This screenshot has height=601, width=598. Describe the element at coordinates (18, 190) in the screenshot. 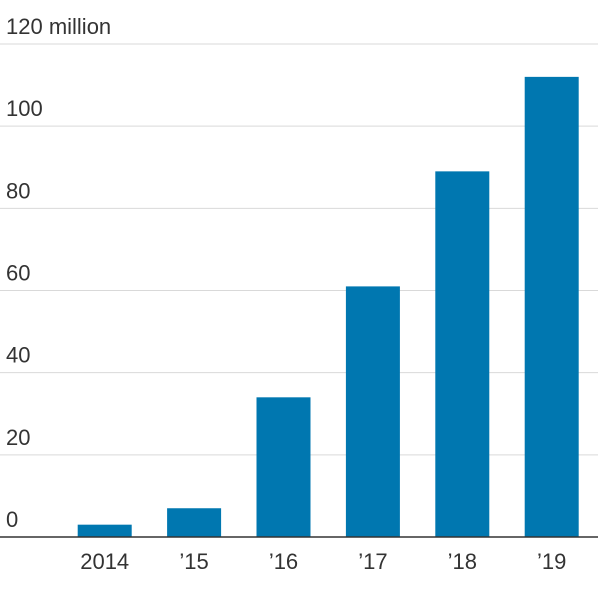

I see `y-tick-label-80: 80` at that location.